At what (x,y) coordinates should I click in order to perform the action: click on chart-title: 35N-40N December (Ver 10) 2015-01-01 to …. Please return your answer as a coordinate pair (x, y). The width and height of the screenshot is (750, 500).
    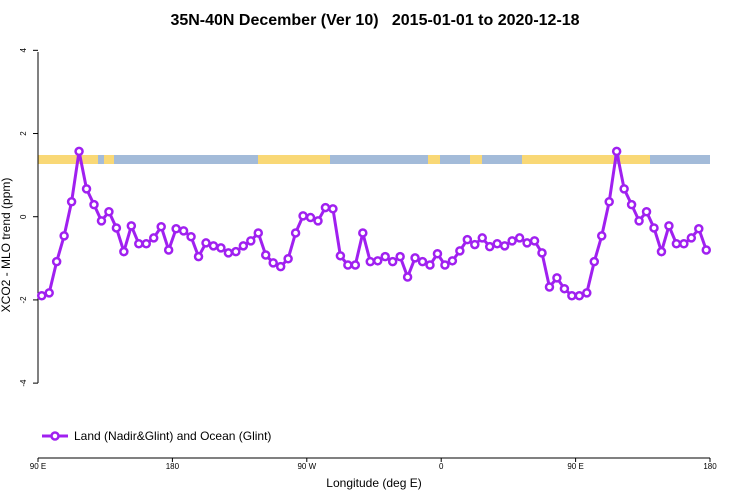
    Looking at the image, I should click on (374, 20).